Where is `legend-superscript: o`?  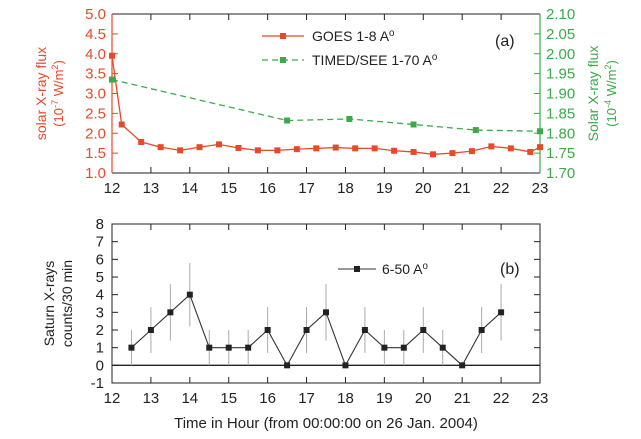
legend-superscript: o is located at coordinates (392, 33).